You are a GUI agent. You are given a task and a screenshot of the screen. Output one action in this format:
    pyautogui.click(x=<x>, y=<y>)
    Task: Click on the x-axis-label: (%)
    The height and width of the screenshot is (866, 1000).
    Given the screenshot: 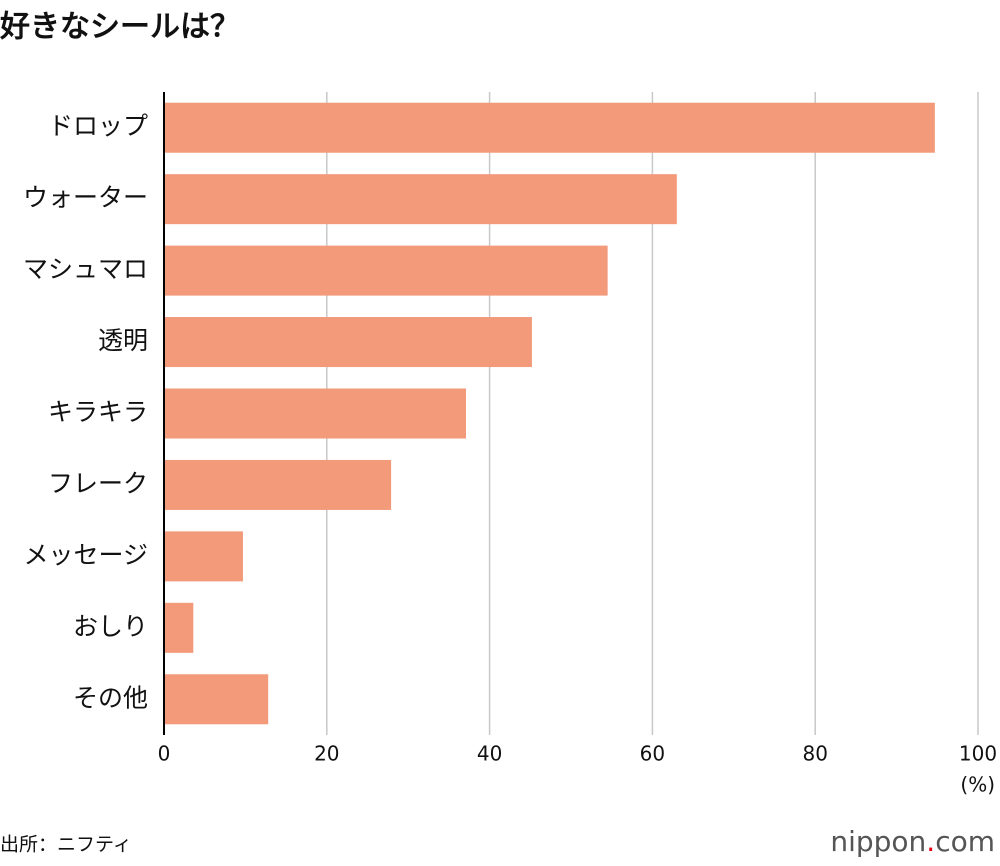 What is the action you would take?
    pyautogui.click(x=977, y=785)
    